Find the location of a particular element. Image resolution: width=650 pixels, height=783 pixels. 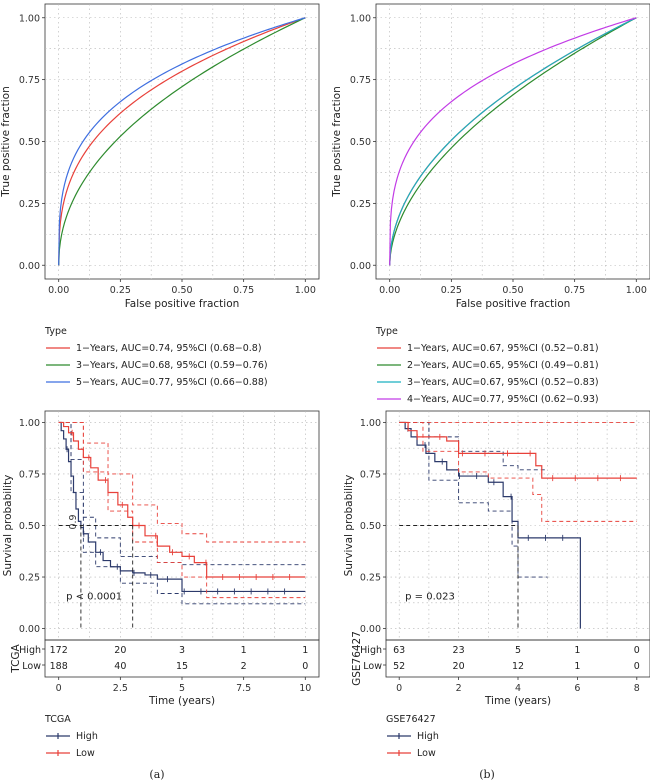

km_tcga-low-ci-upper is located at coordinates (182, 482).